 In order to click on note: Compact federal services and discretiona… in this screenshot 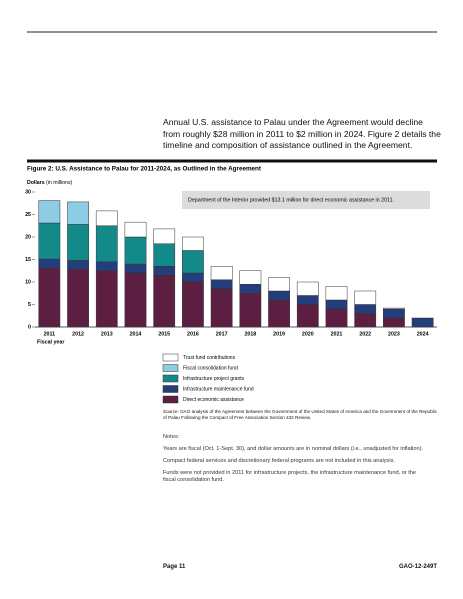, I will do `click(279, 461)`.